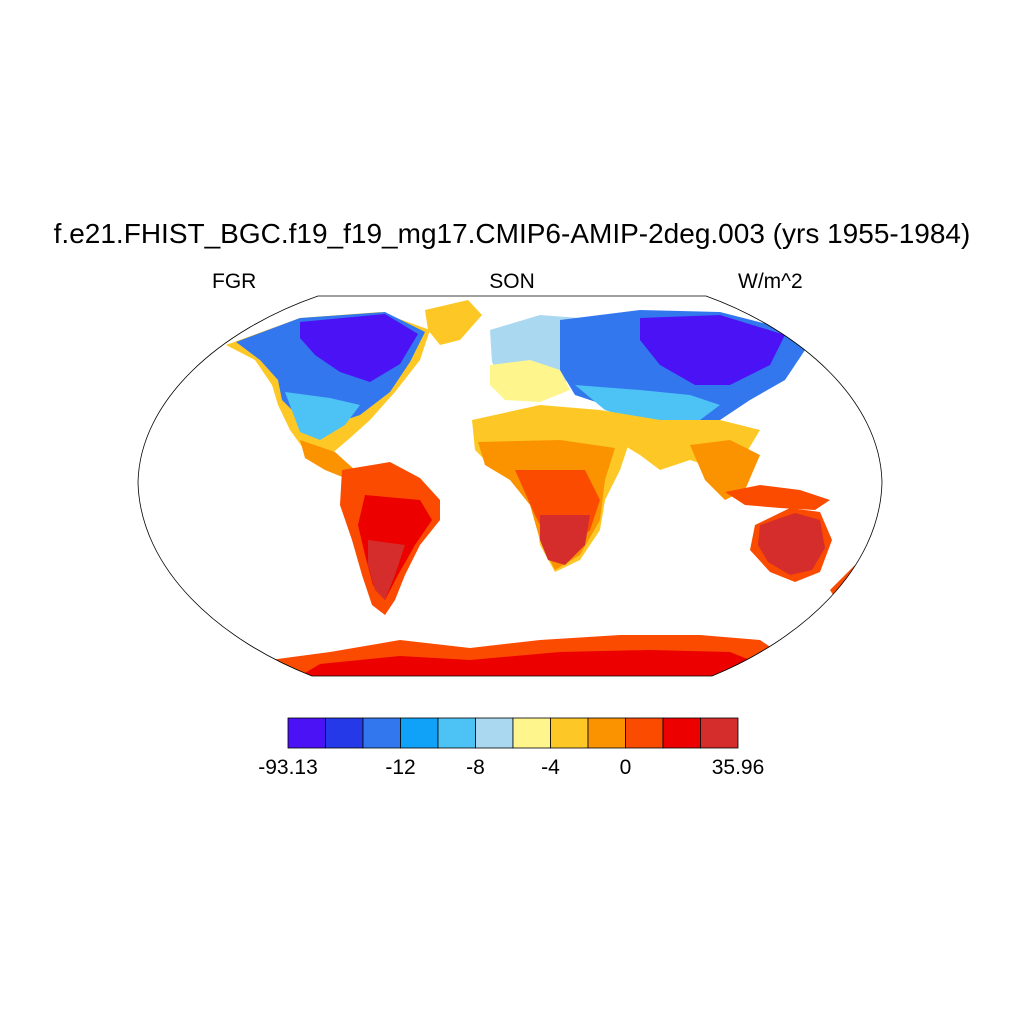 Image resolution: width=1024 pixels, height=1024 pixels. Describe the element at coordinates (725, 470) in the screenshot. I see `southeast-asia` at that location.